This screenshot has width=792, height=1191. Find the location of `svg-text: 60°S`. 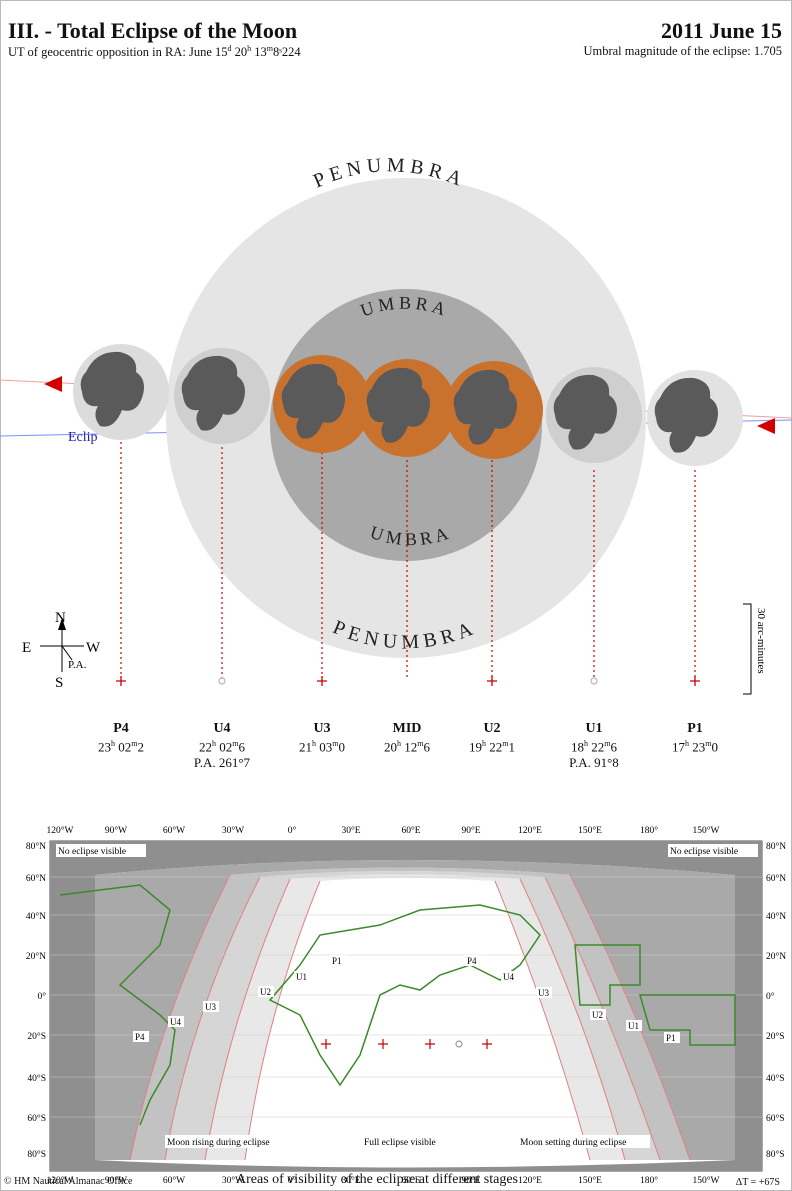

svg-text: 60°S is located at coordinates (775, 1118).